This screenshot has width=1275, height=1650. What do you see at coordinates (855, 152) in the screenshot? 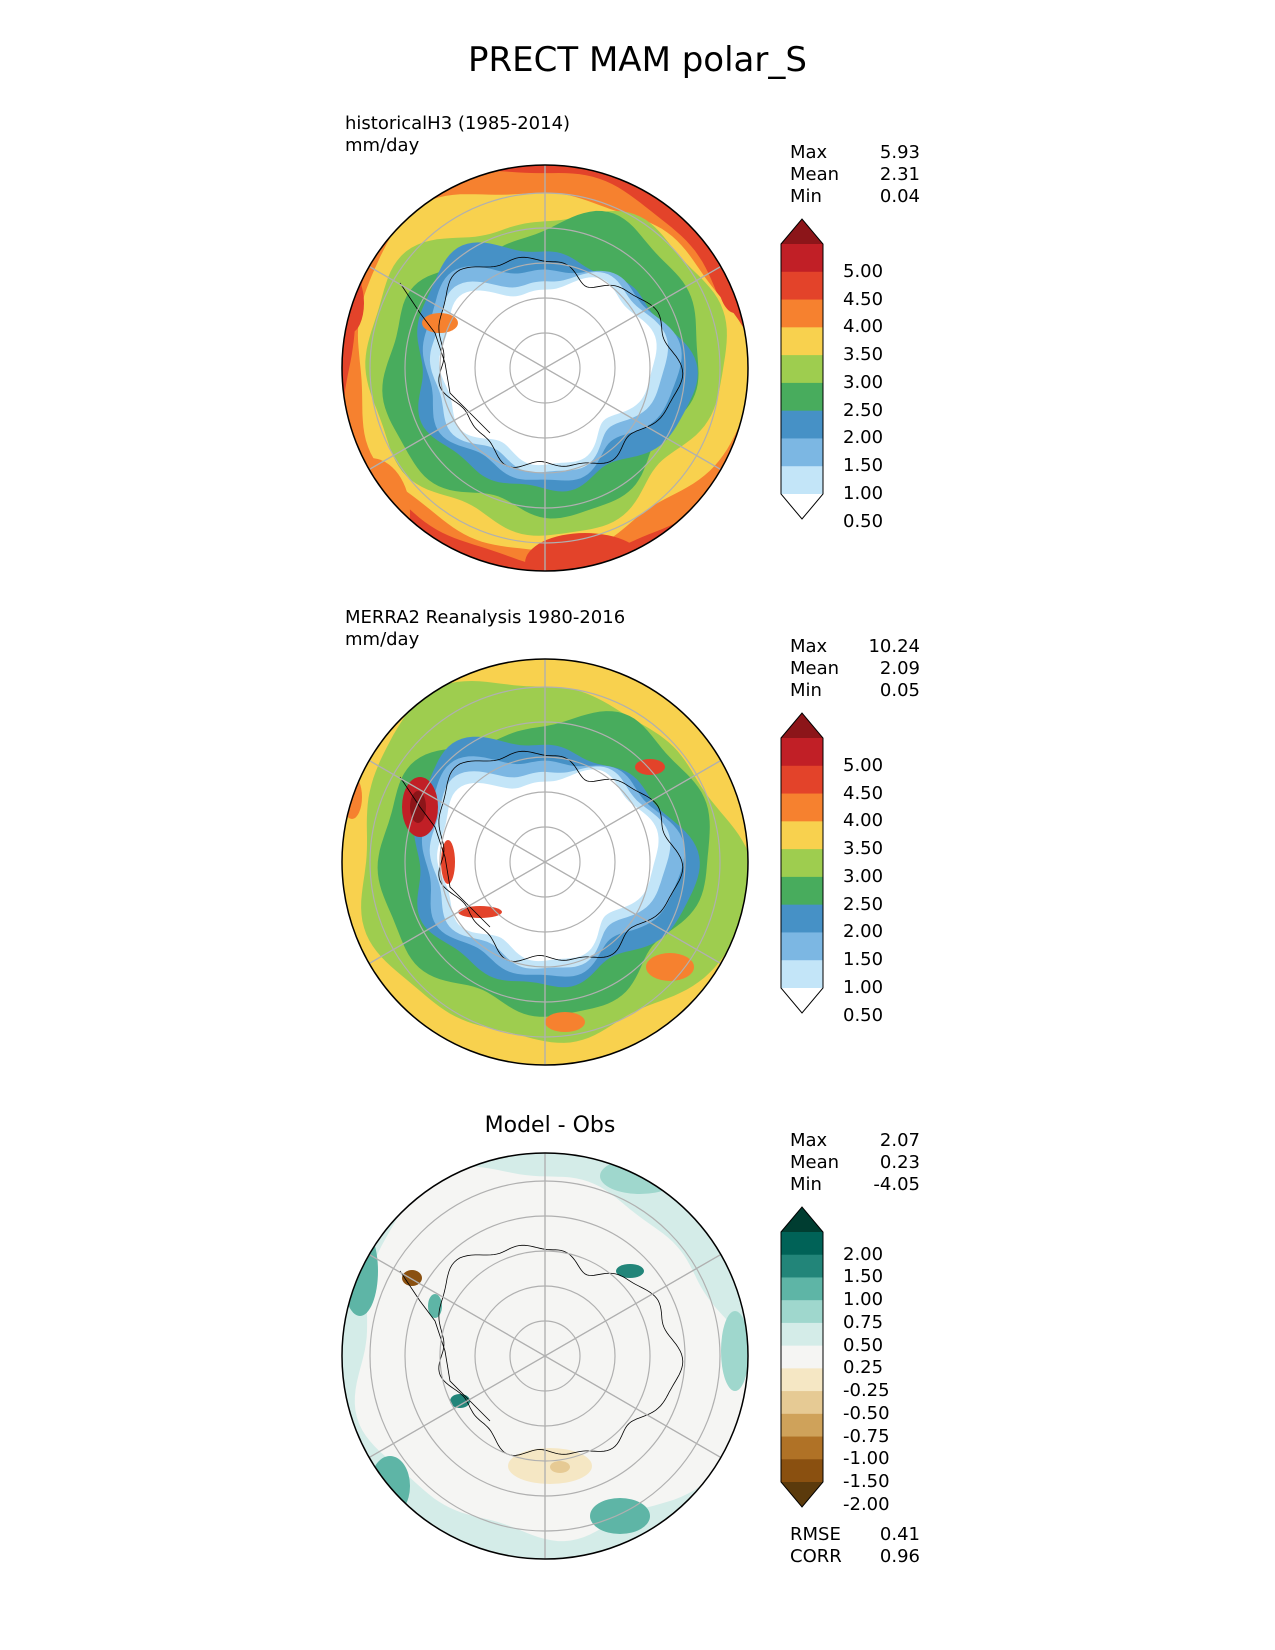
I see `stat-max: Max 5.93` at bounding box center [855, 152].